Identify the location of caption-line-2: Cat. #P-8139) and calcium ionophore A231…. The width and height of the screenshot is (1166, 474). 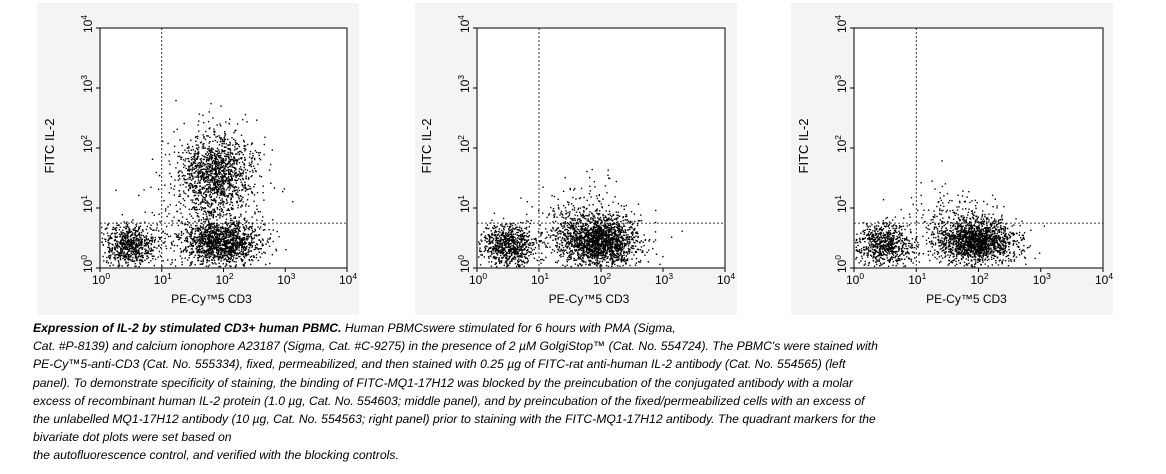
(455, 346).